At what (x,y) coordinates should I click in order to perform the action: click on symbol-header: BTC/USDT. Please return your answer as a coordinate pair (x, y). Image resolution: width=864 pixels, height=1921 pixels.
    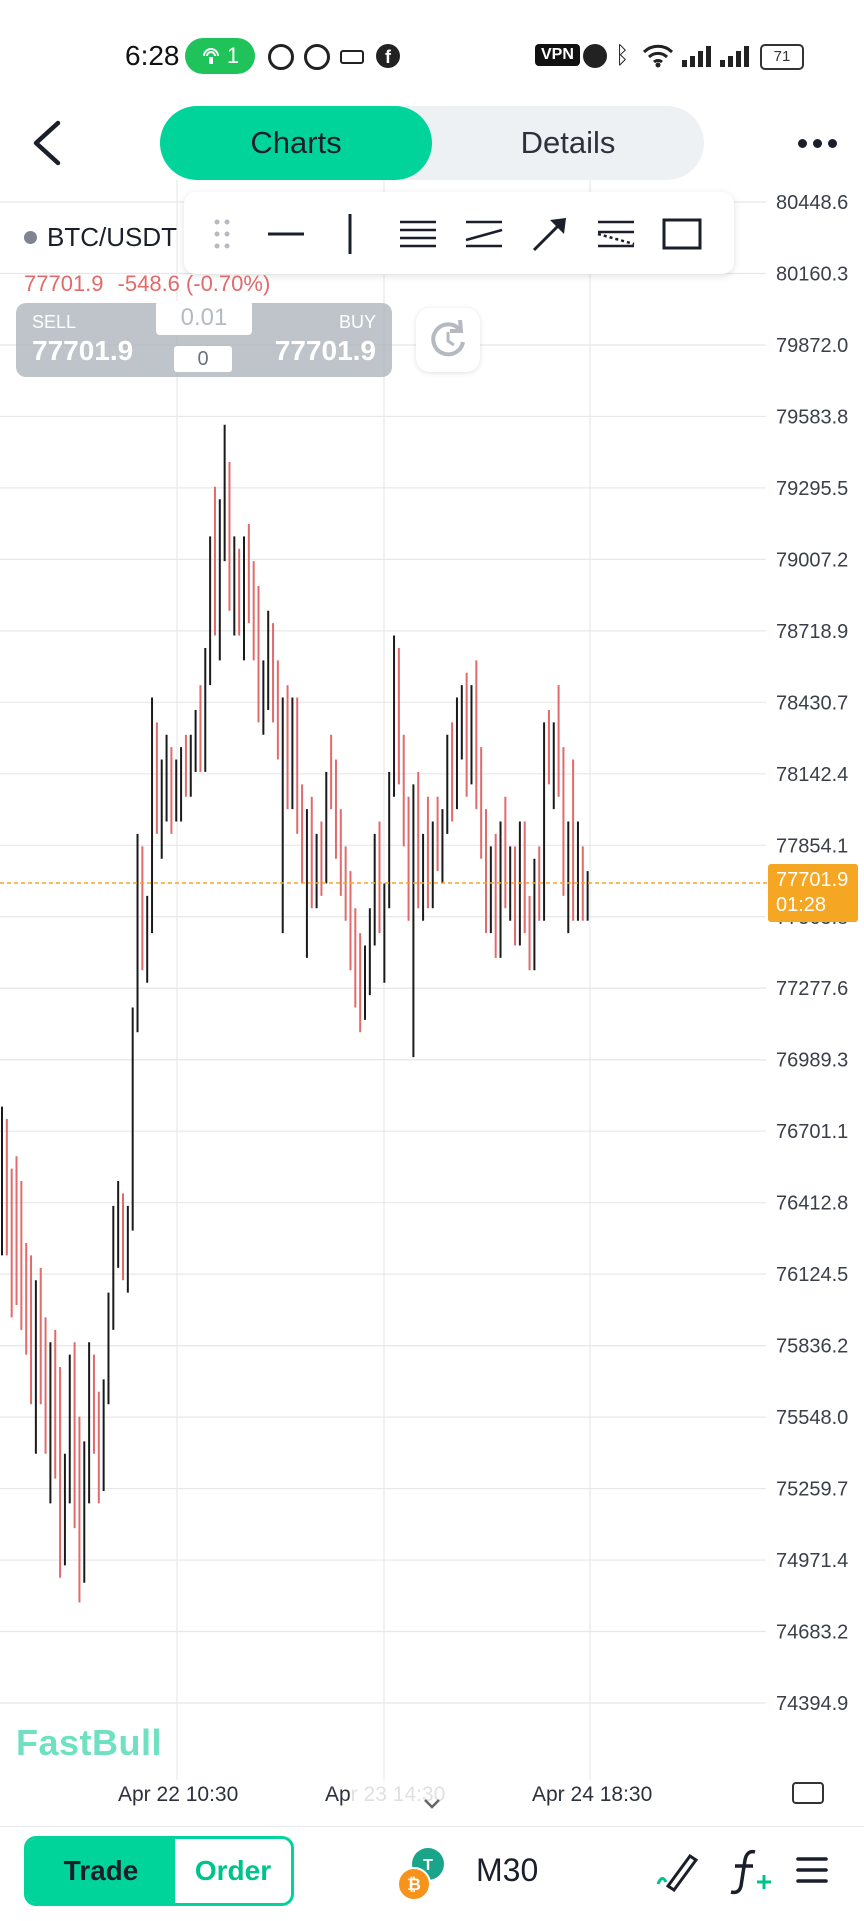
    Looking at the image, I should click on (100, 237).